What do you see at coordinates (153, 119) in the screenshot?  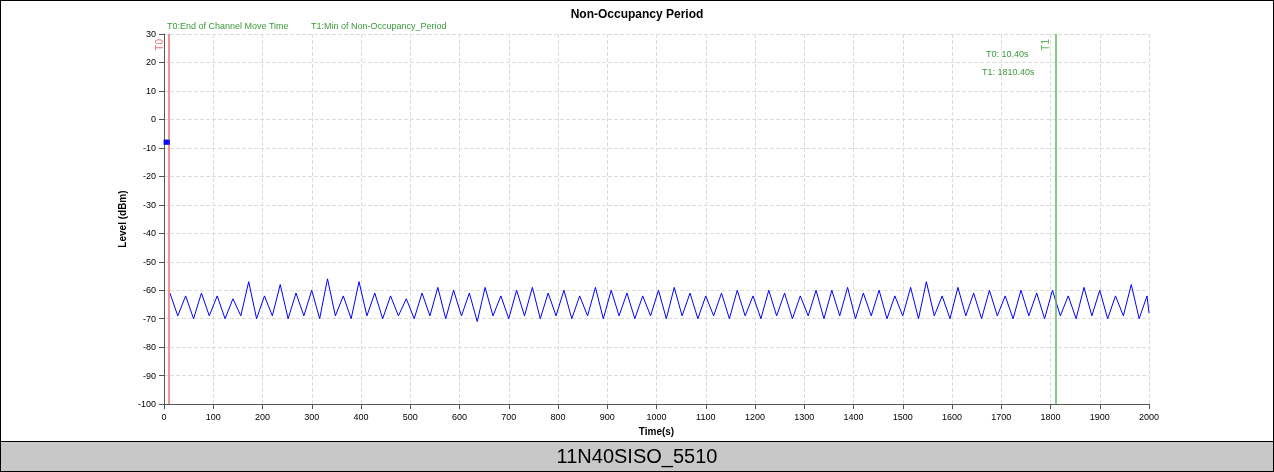 I see `y-tick-label: 0` at bounding box center [153, 119].